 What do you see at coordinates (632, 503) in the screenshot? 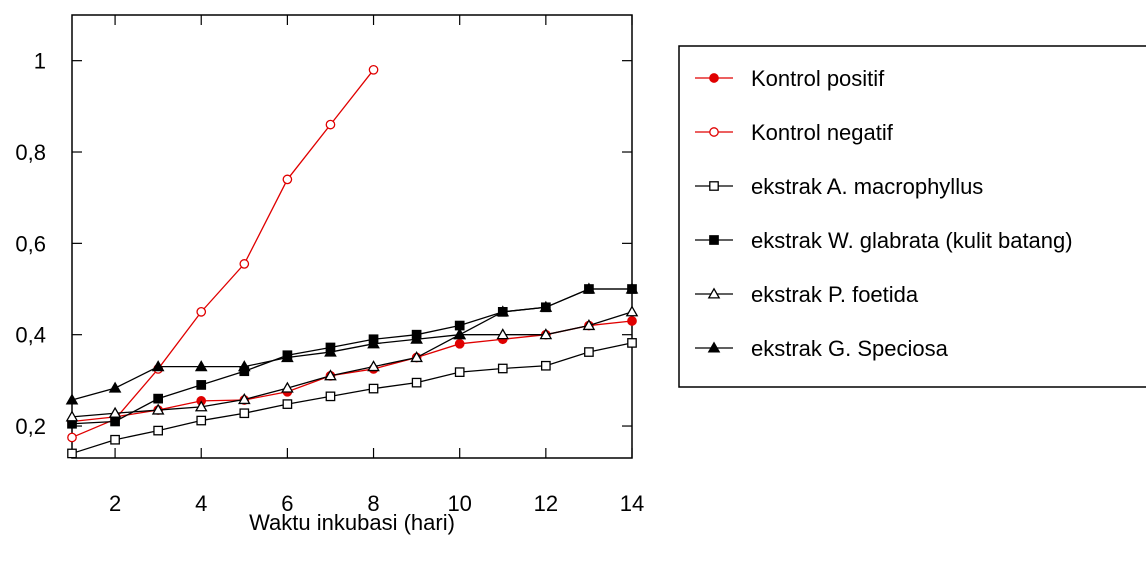
I see `x-tick-label: 14` at bounding box center [632, 503].